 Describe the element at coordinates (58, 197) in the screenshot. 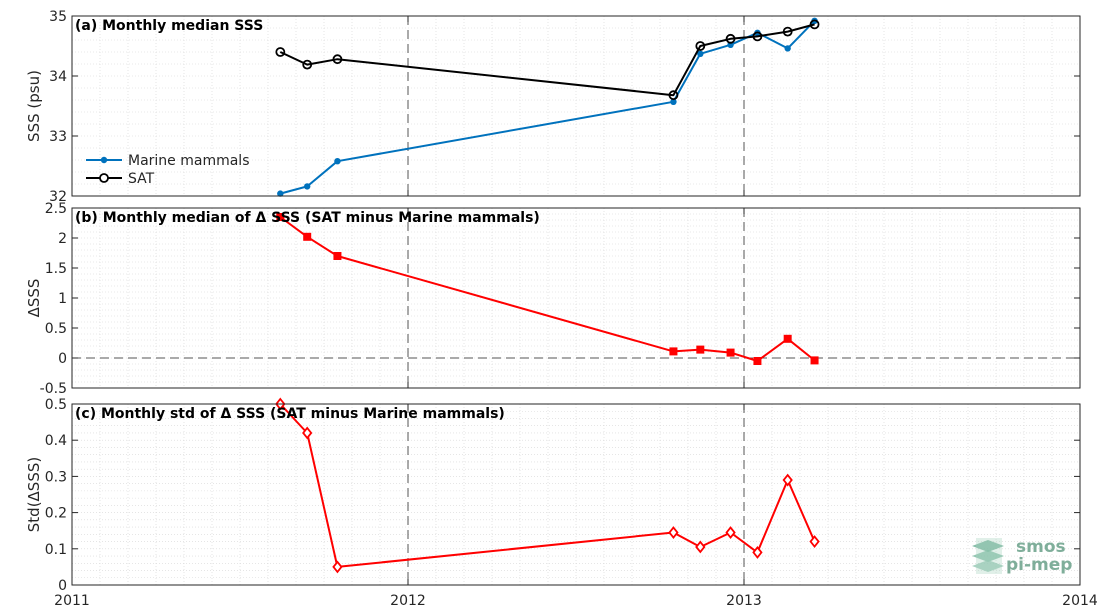

I see `y-tick-label: 32` at that location.